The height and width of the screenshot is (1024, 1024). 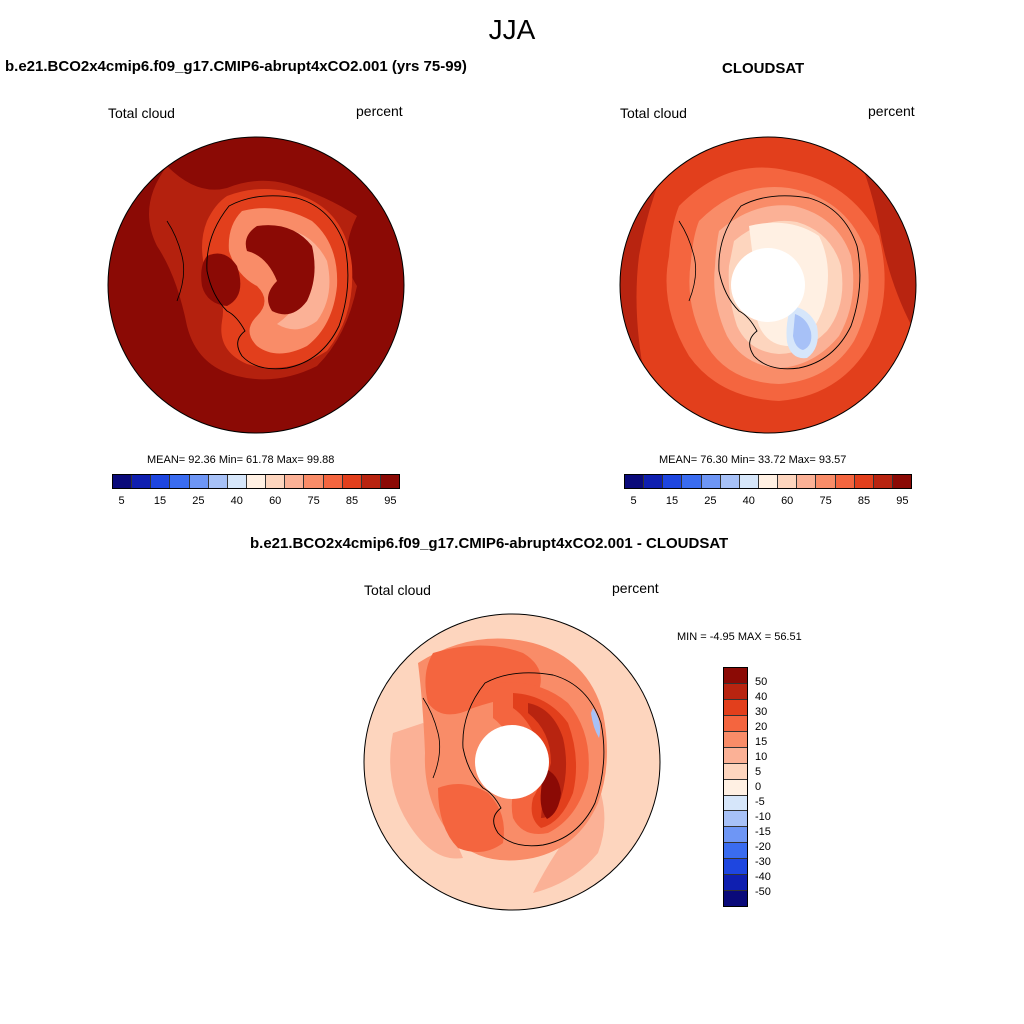 What do you see at coordinates (141, 113) in the screenshot?
I see `model-variable-label: Total cloud` at bounding box center [141, 113].